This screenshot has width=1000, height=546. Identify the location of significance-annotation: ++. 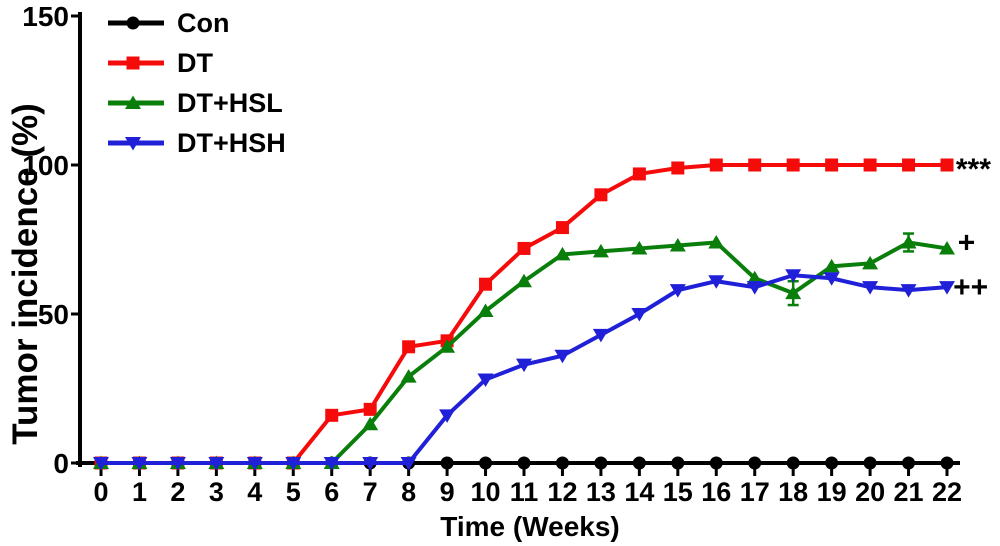
(970, 287).